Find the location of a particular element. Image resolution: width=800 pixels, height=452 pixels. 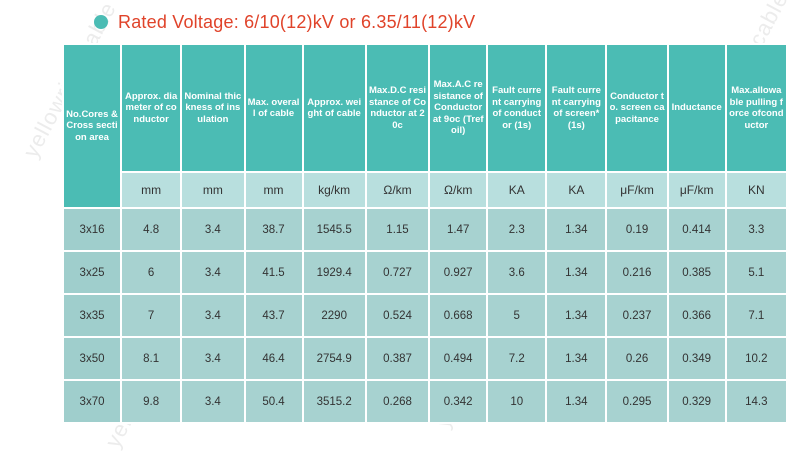

table-cell: 0.329 is located at coordinates (696, 401).